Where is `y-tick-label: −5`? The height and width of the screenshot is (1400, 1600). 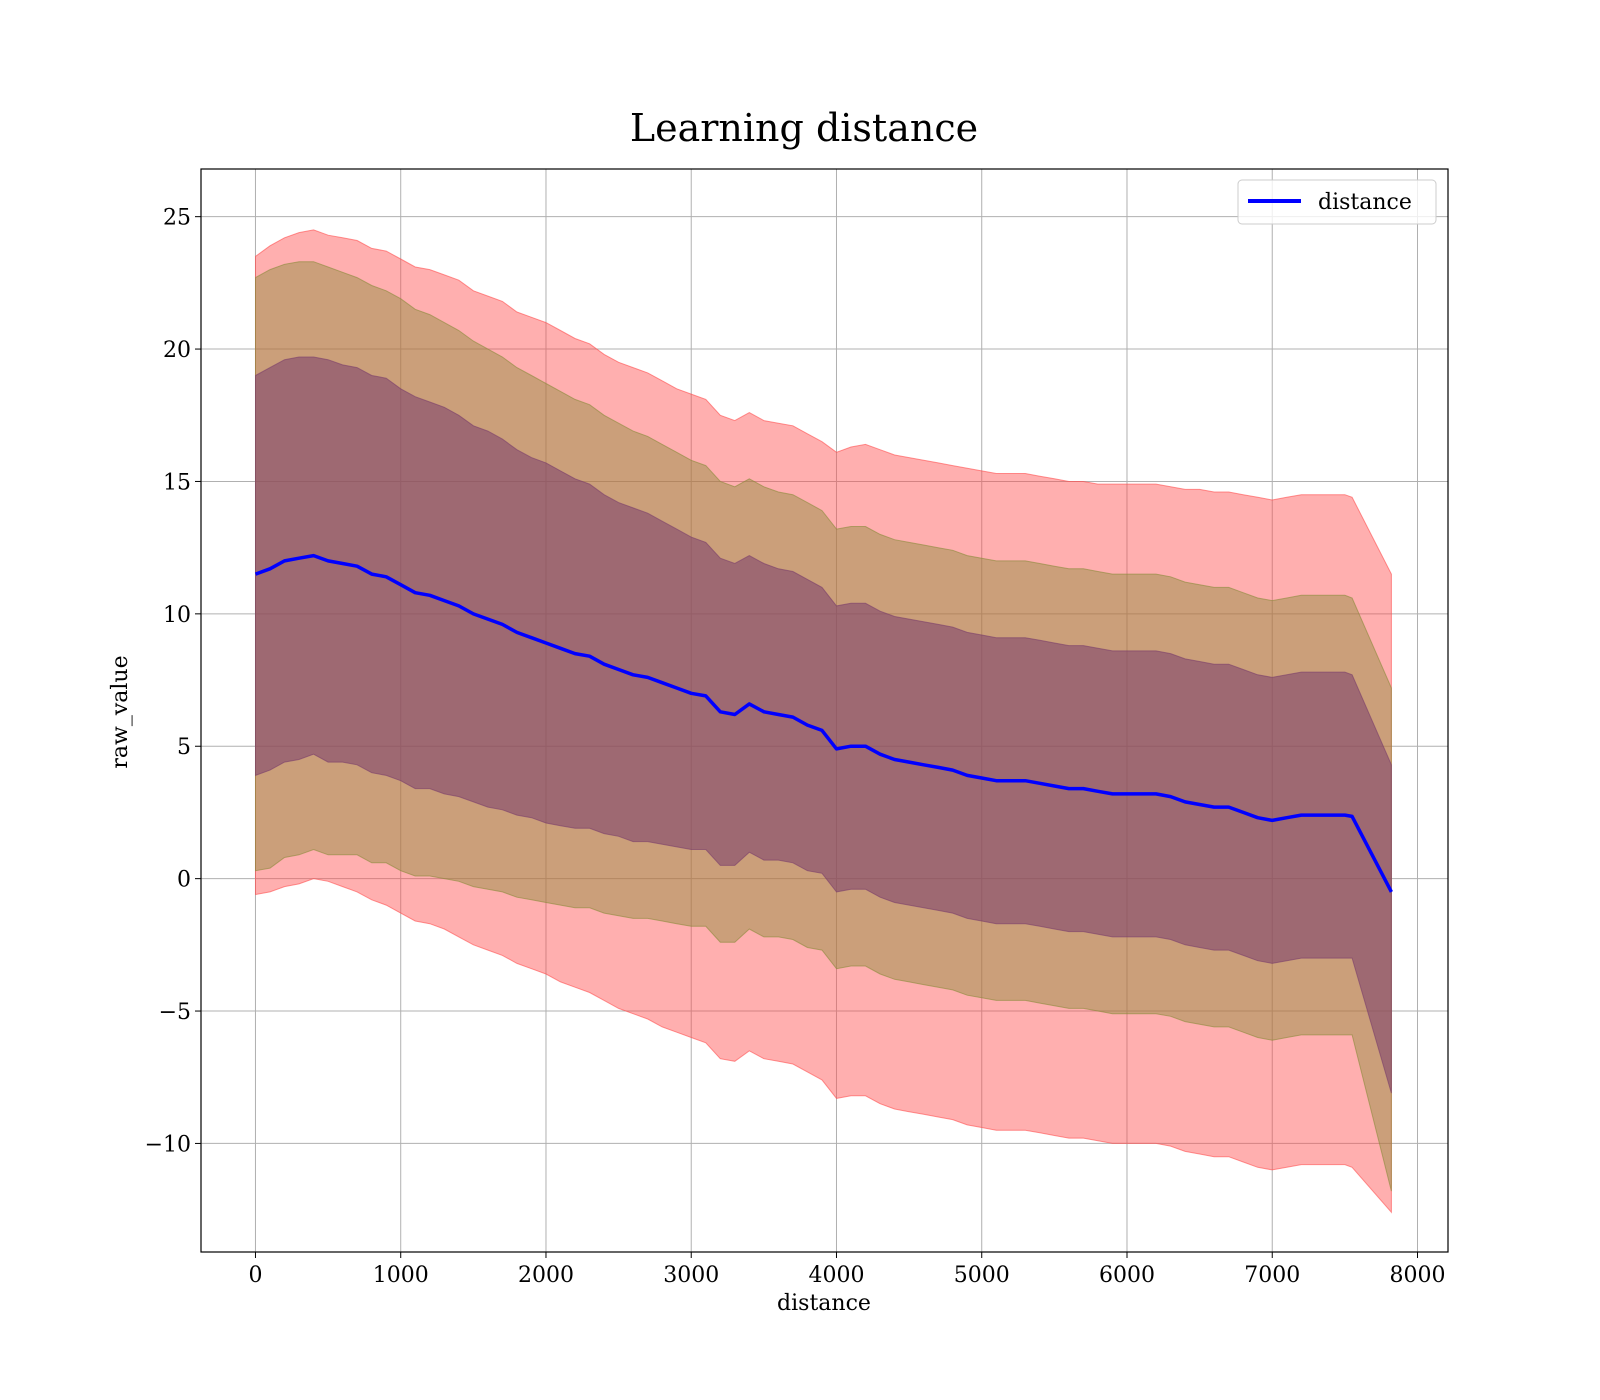 y-tick-label: −5 is located at coordinates (175, 1012).